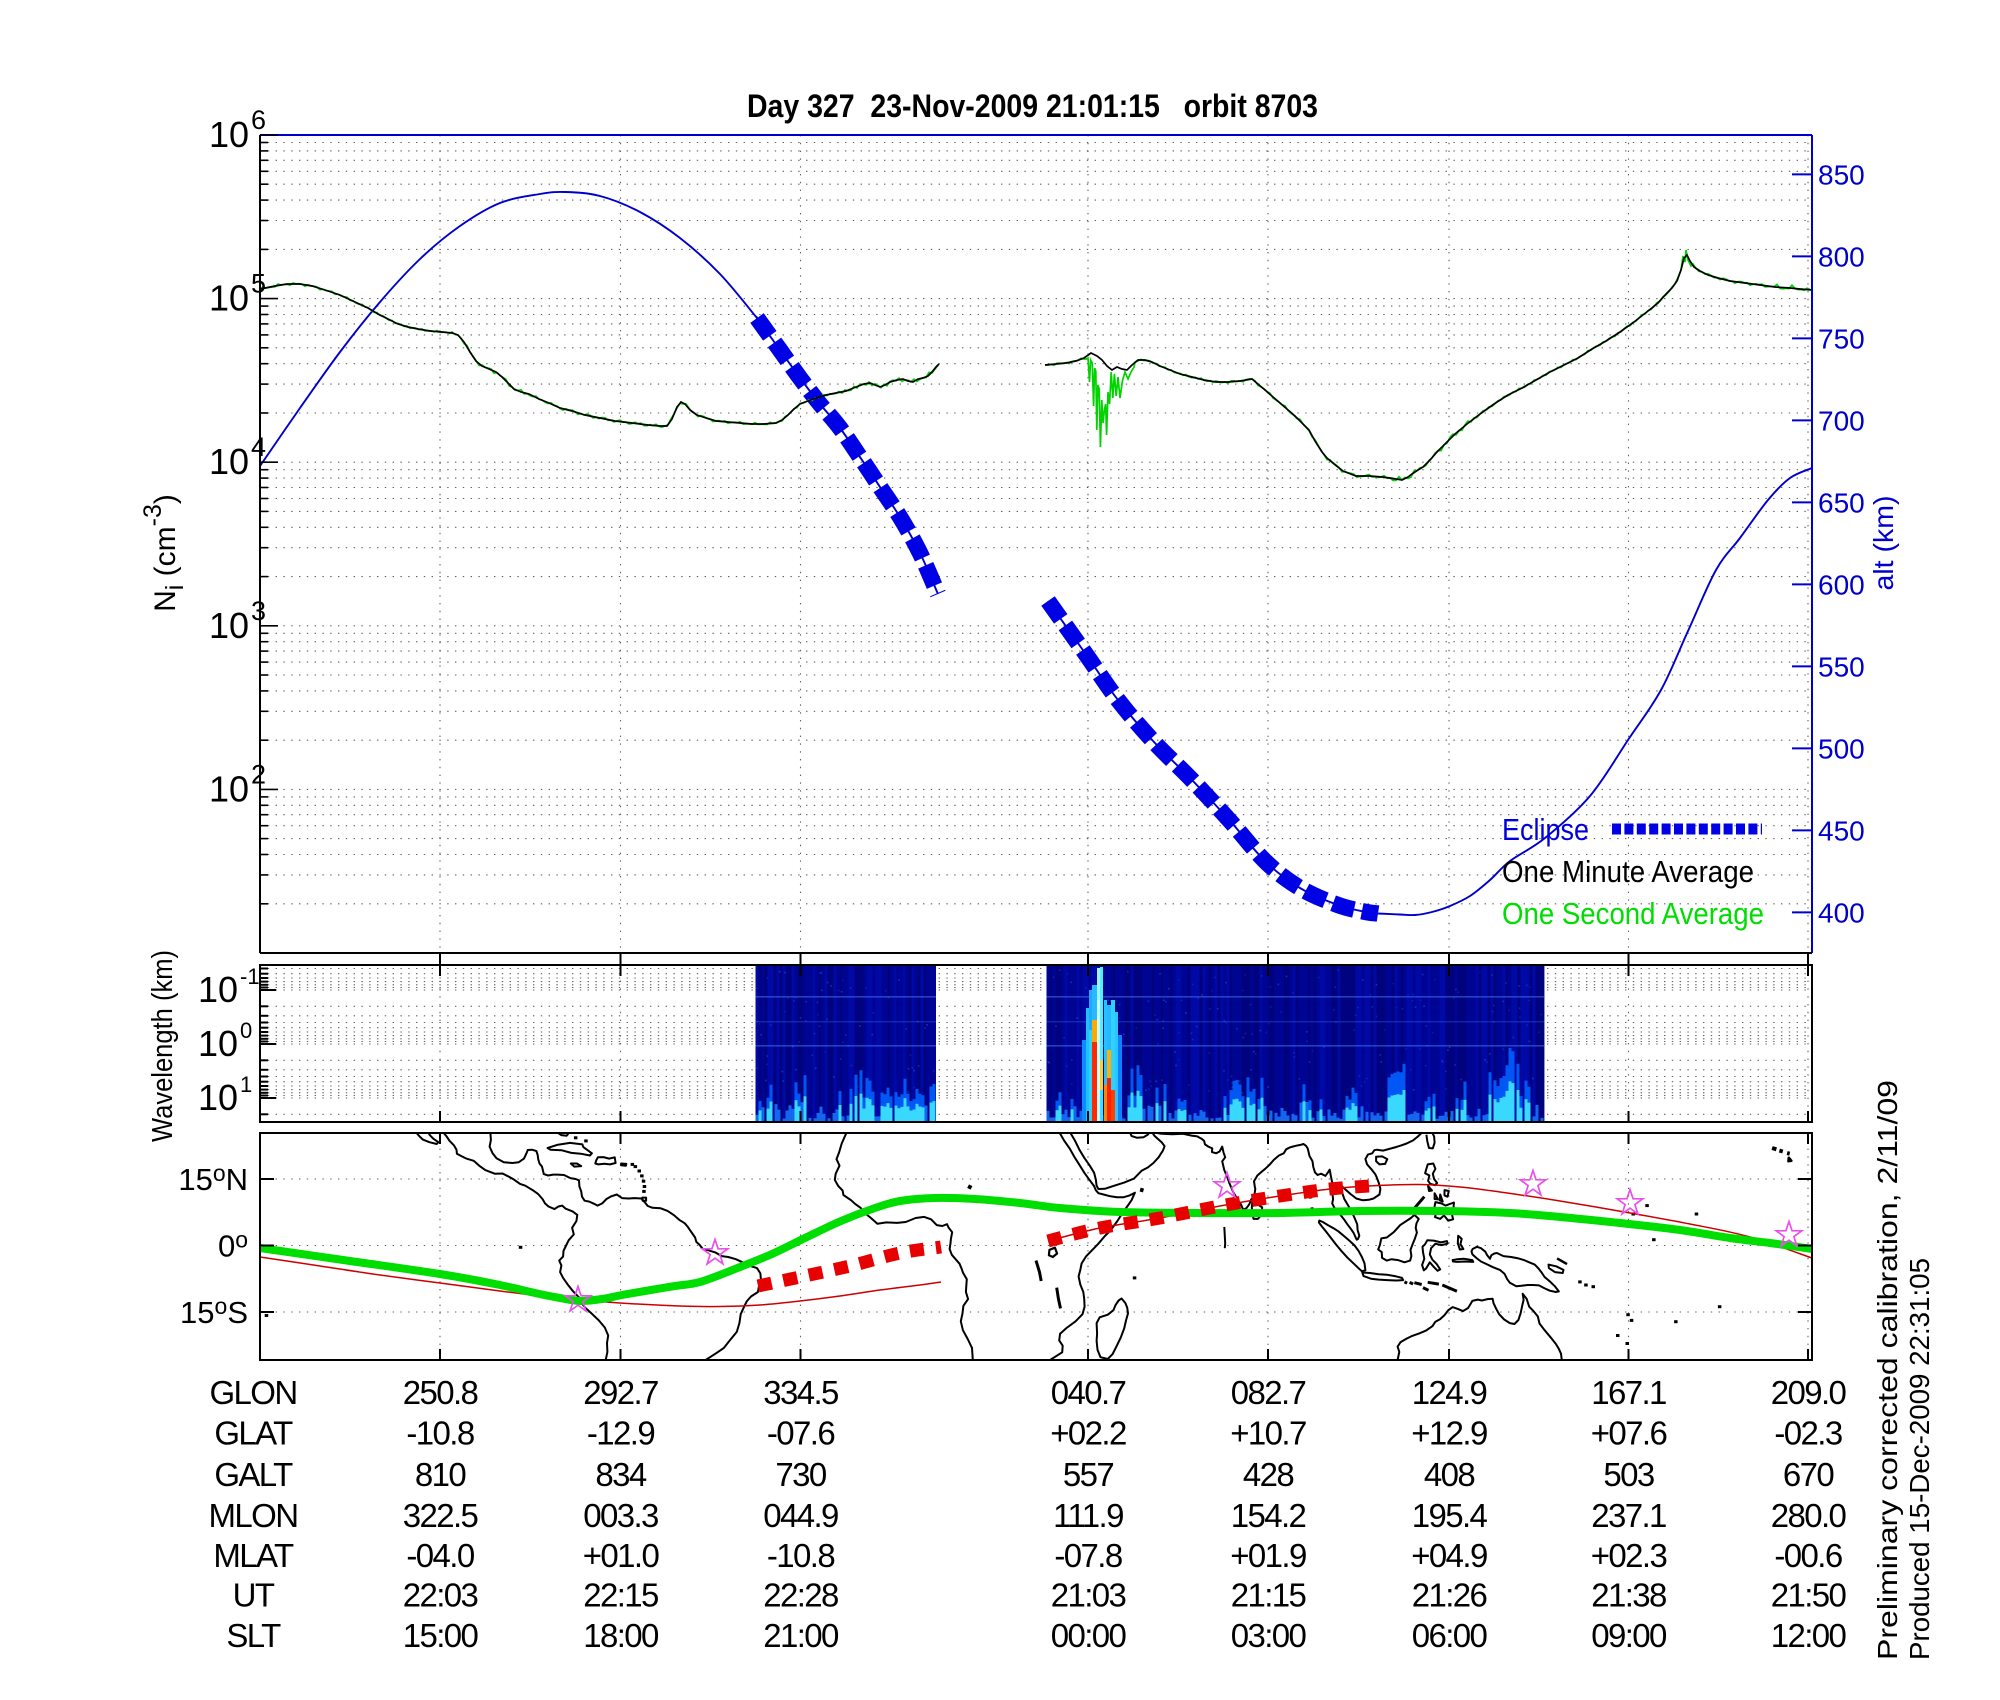  I want to click on svg-text: 15:00, so click(441, 1635).